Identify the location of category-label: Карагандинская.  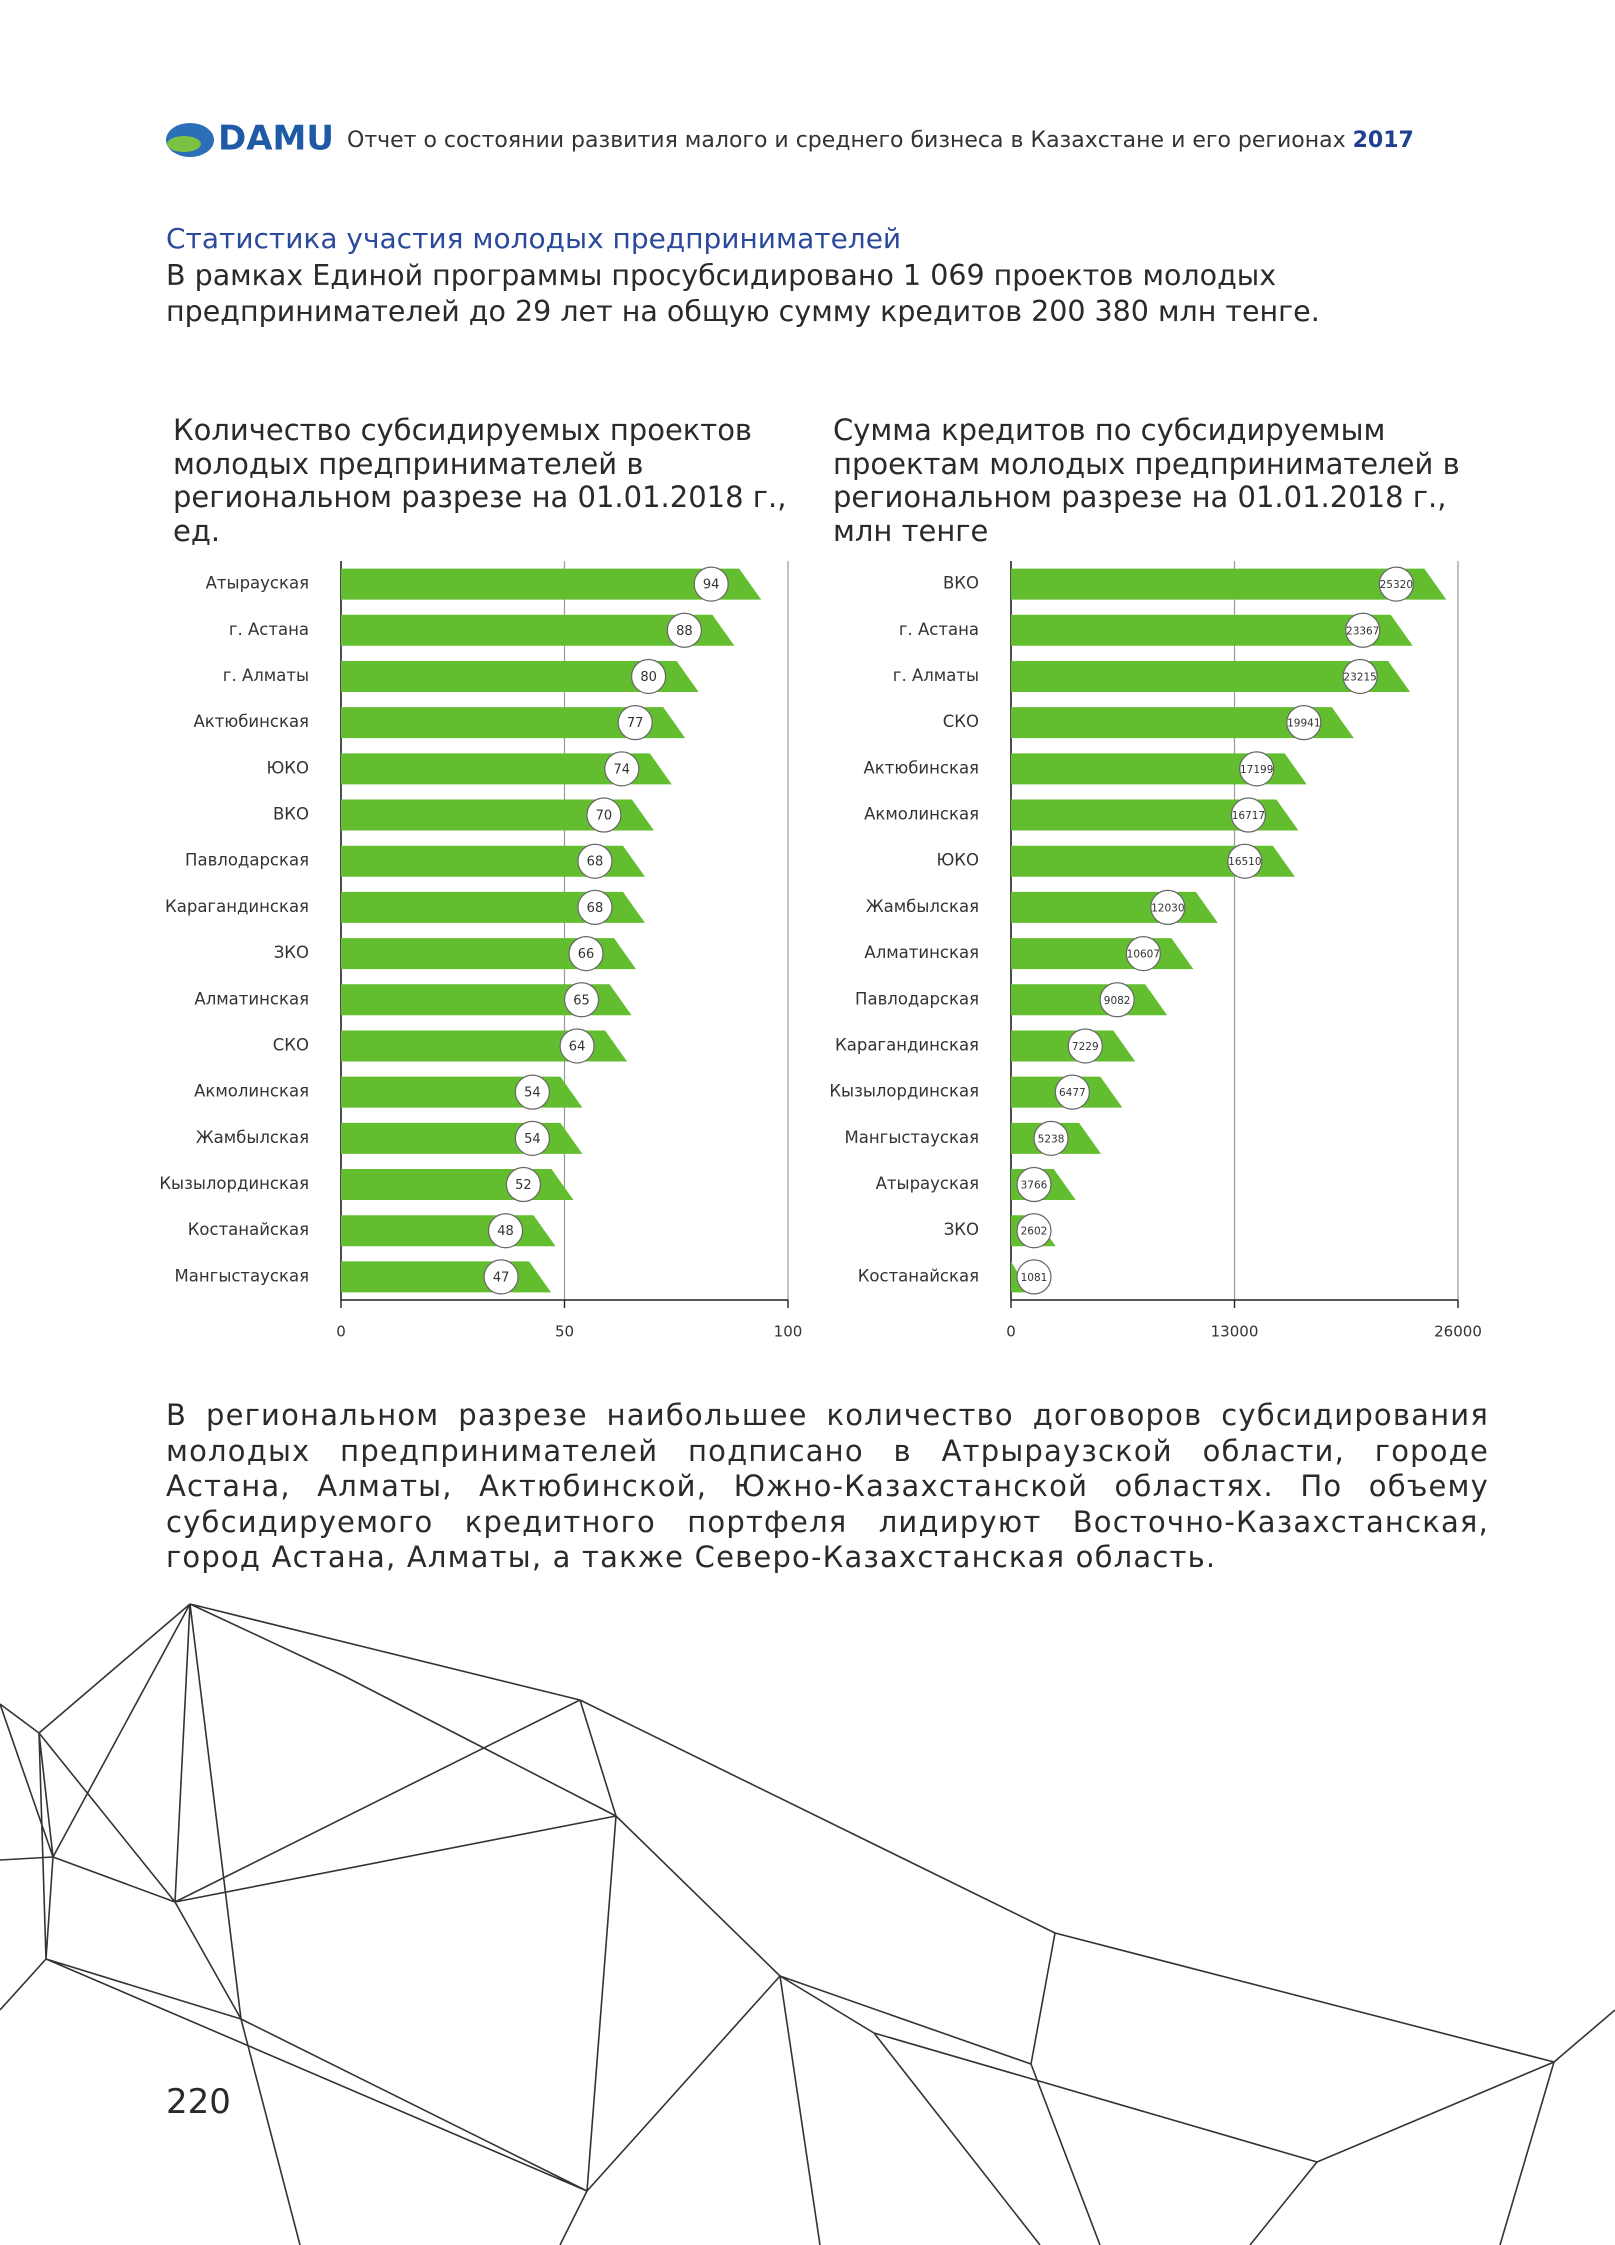
(907, 1044).